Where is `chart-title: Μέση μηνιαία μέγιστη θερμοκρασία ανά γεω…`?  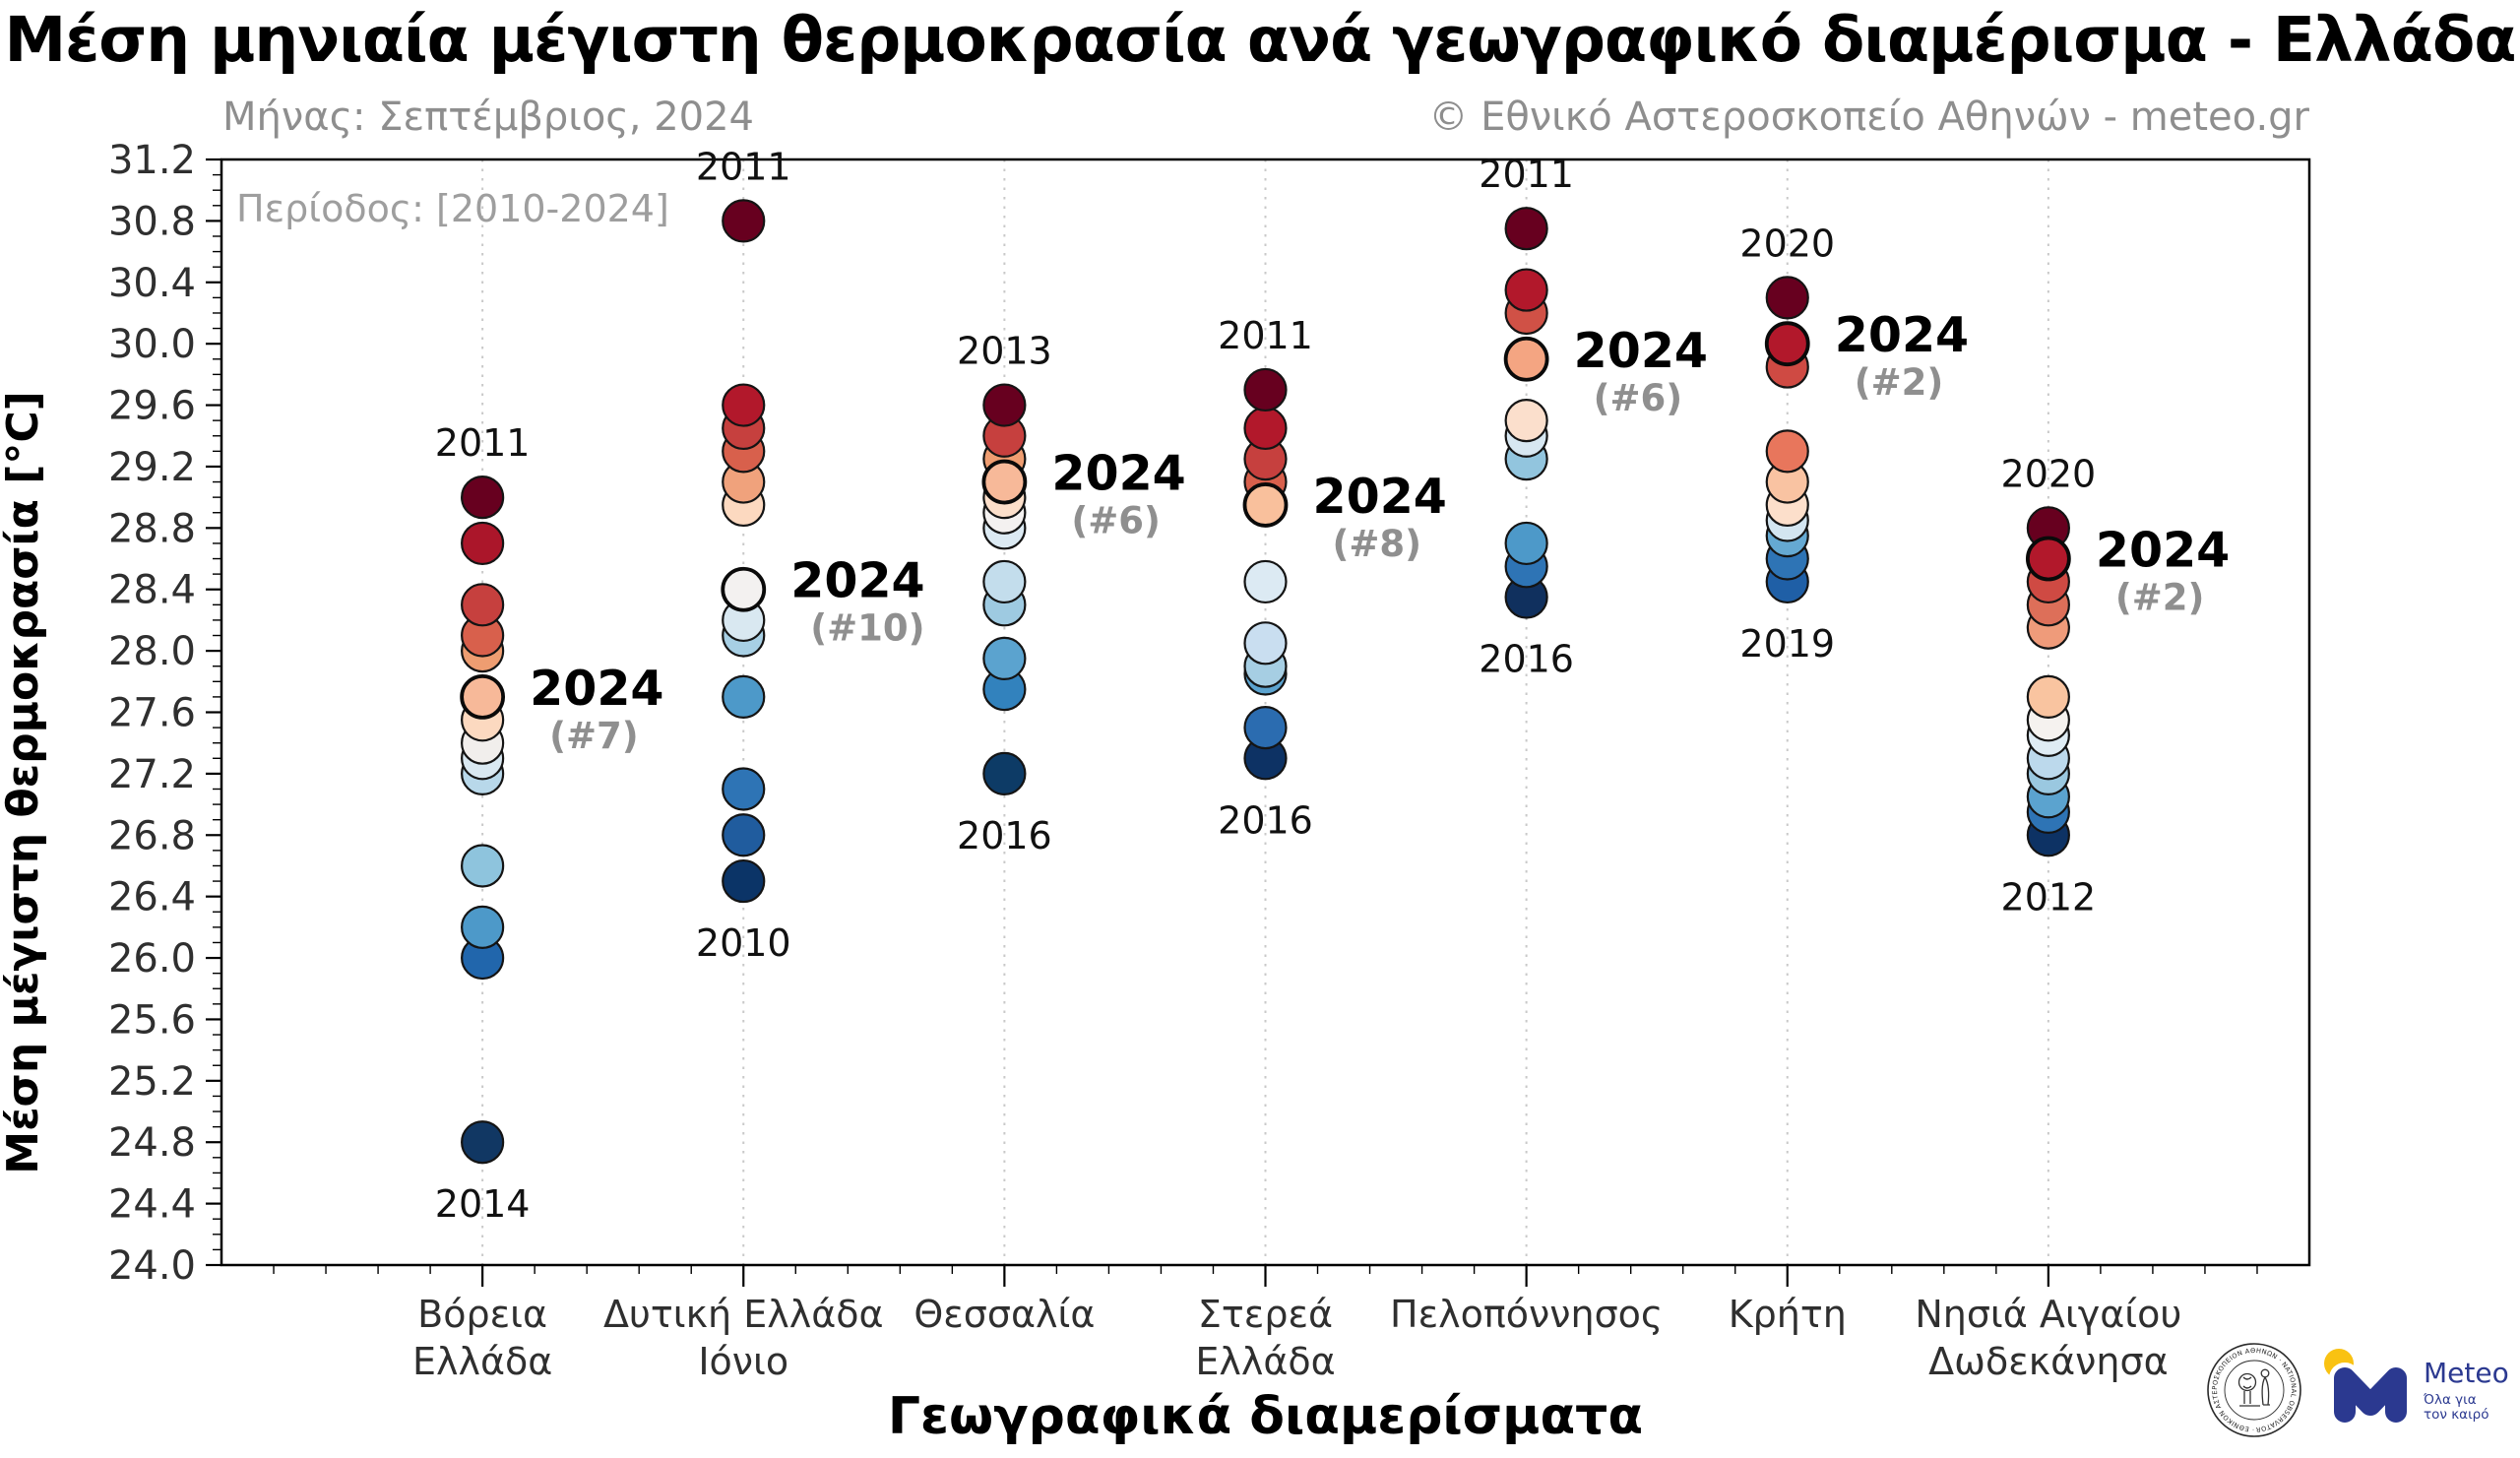 chart-title: Μέση μηνιαία μέγιστη θερμοκρασία ανά γεω… is located at coordinates (1260, 40).